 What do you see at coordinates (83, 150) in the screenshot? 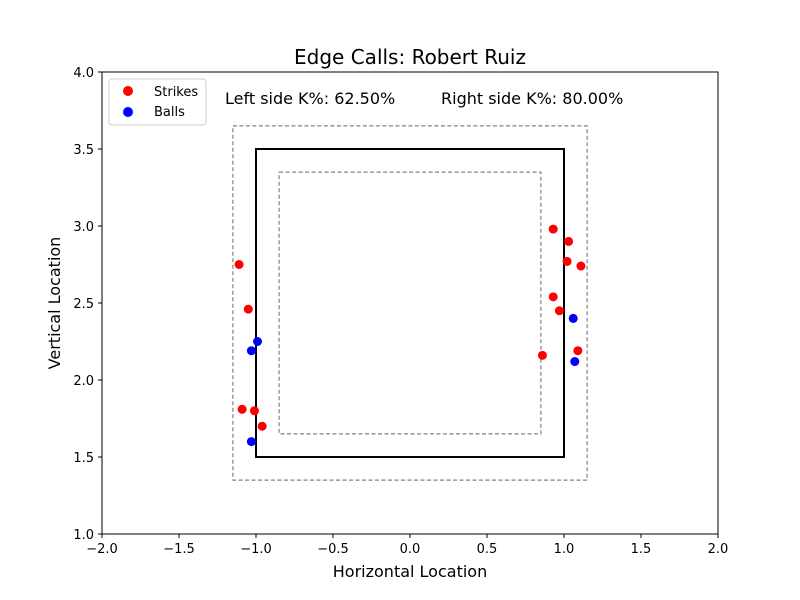
I see `y-tick-label: 3.5` at bounding box center [83, 150].